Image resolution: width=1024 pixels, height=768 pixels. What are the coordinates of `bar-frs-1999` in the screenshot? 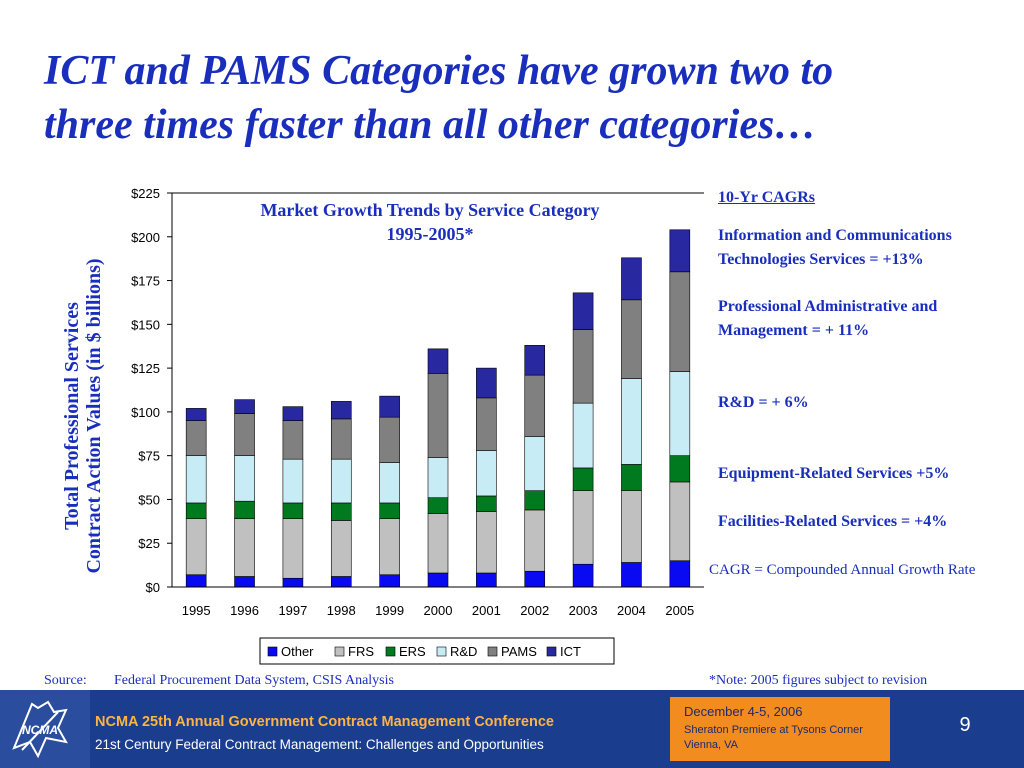 It's located at (389, 547).